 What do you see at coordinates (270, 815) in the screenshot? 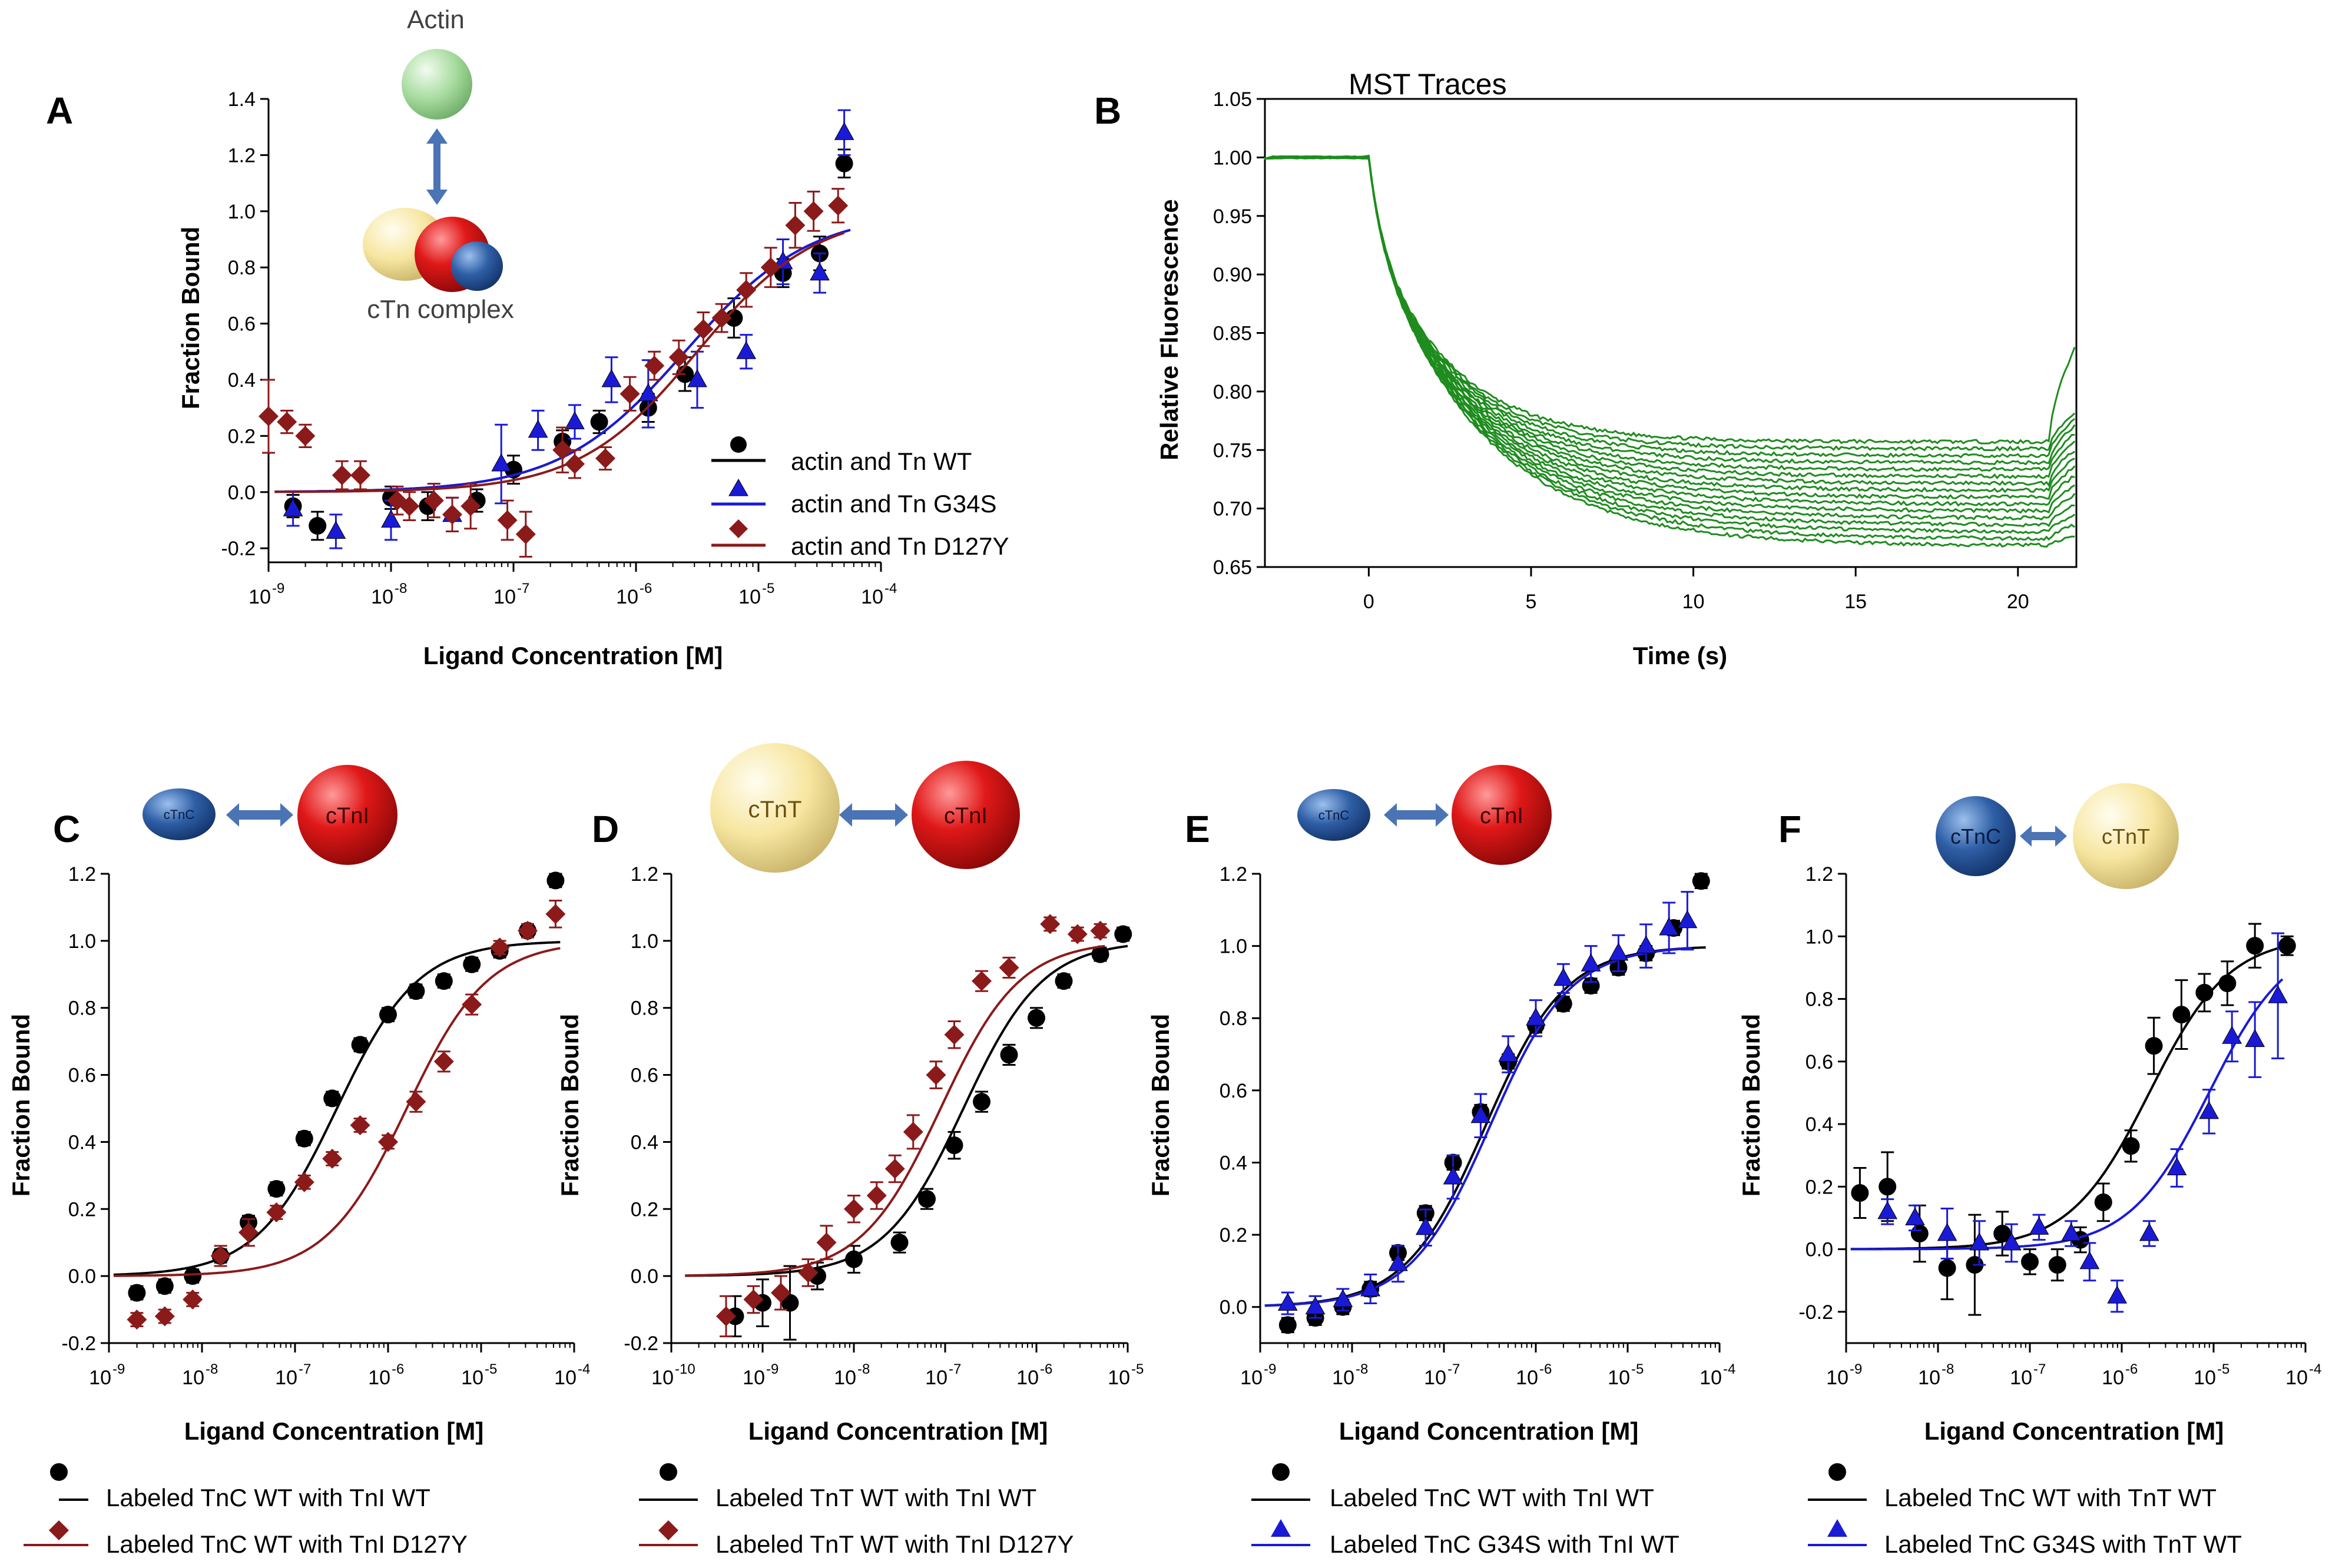
I see `inset-c: cTnC cTnI` at bounding box center [270, 815].